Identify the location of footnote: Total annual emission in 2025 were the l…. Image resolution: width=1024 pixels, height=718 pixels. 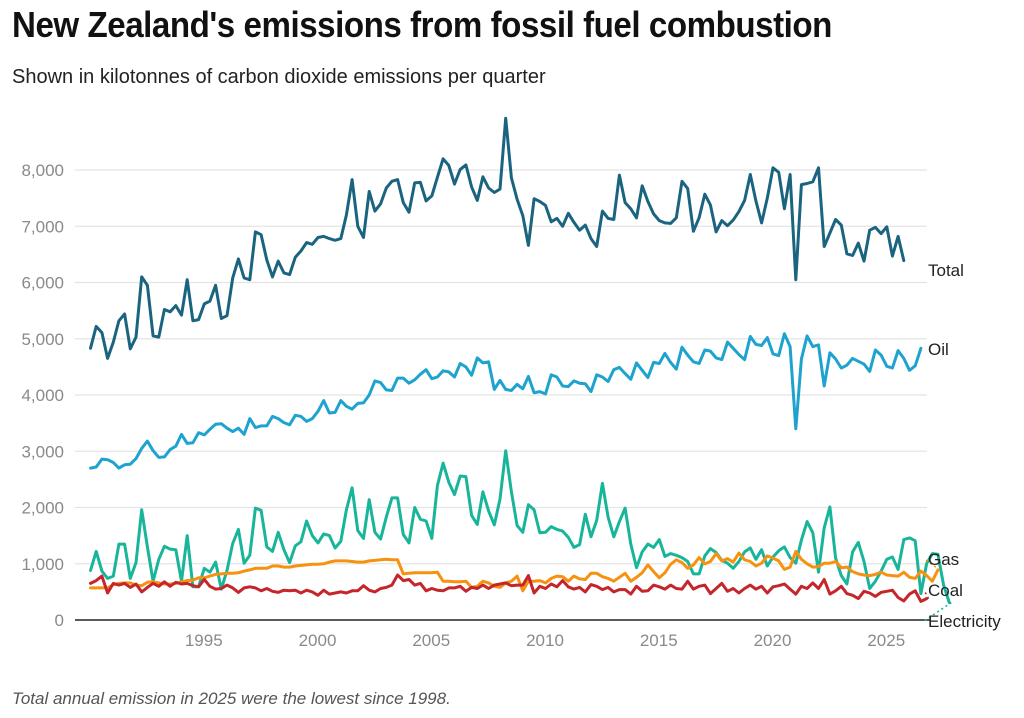
(231, 698).